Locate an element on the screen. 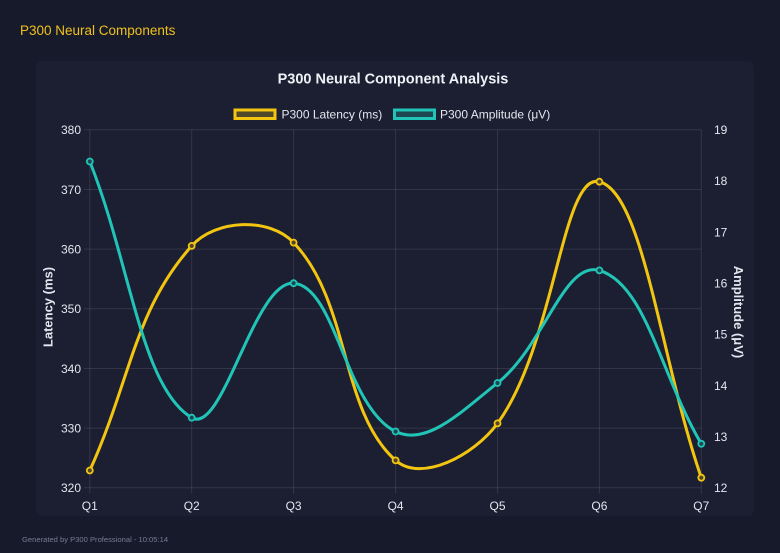 Image resolution: width=780 pixels, height=553 pixels. svg-text: P300 Amplitude (μV) is located at coordinates (495, 115).